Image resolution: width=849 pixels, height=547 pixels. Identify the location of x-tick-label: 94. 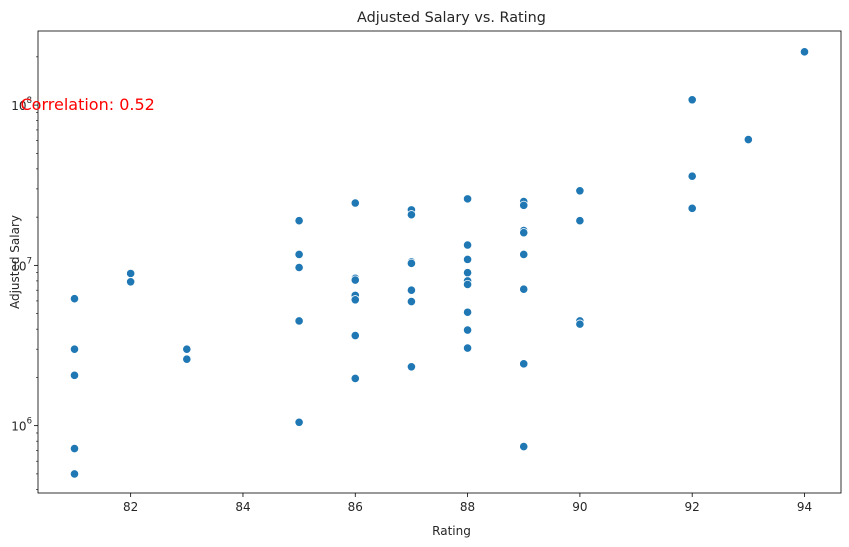
(804, 507).